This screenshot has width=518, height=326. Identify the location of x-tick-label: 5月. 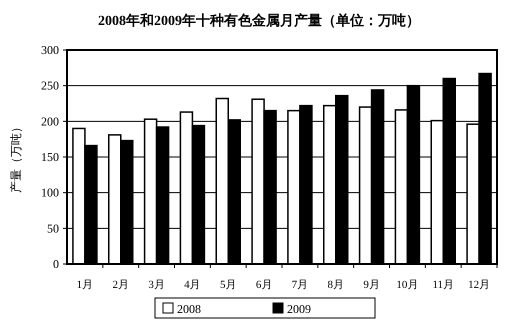
(228, 285).